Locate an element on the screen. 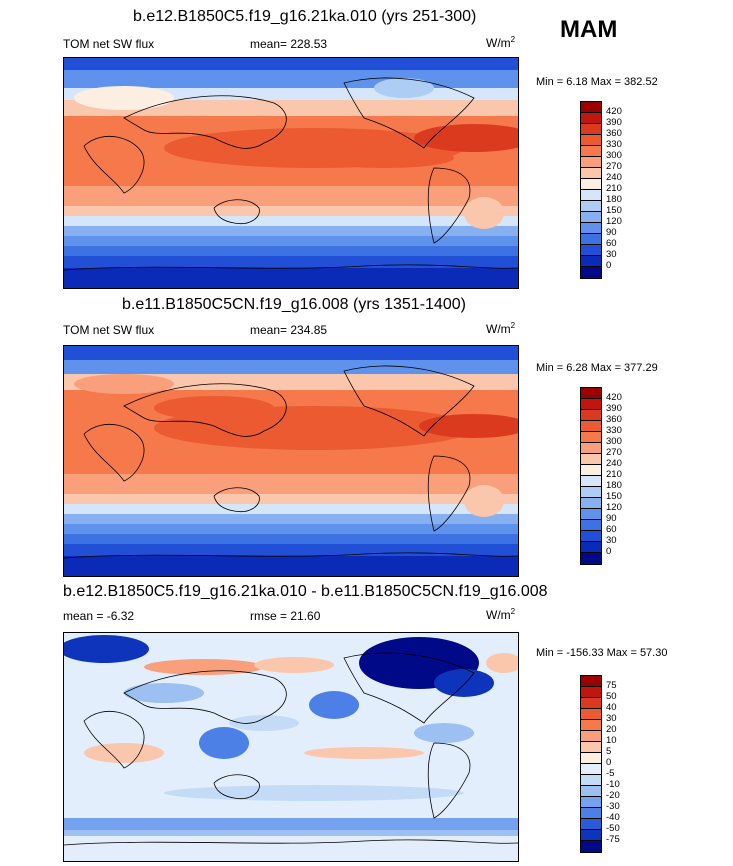 This screenshot has height=866, width=733. panel1-mean-label: mean= 228.53 is located at coordinates (289, 44).